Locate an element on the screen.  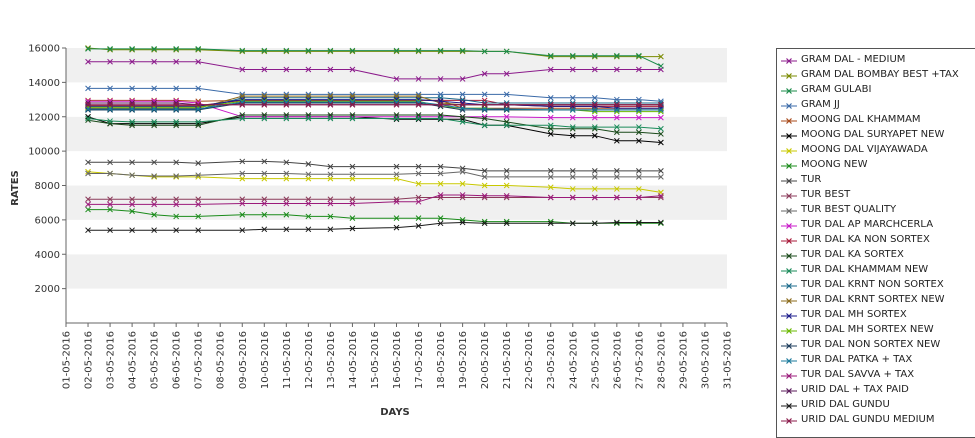
x-tick-label: 10-05-2016 is located at coordinates (265, 360).